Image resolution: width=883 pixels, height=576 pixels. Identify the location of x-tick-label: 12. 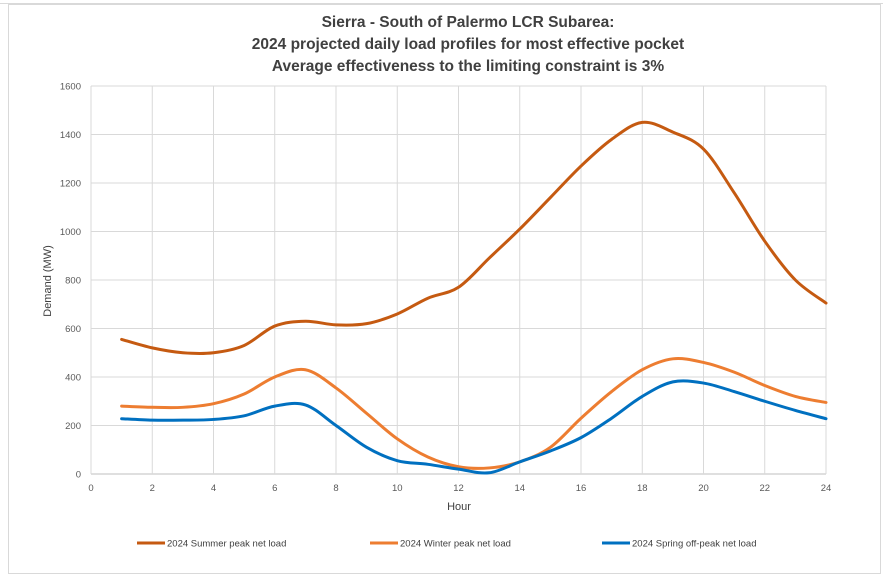
(458, 488).